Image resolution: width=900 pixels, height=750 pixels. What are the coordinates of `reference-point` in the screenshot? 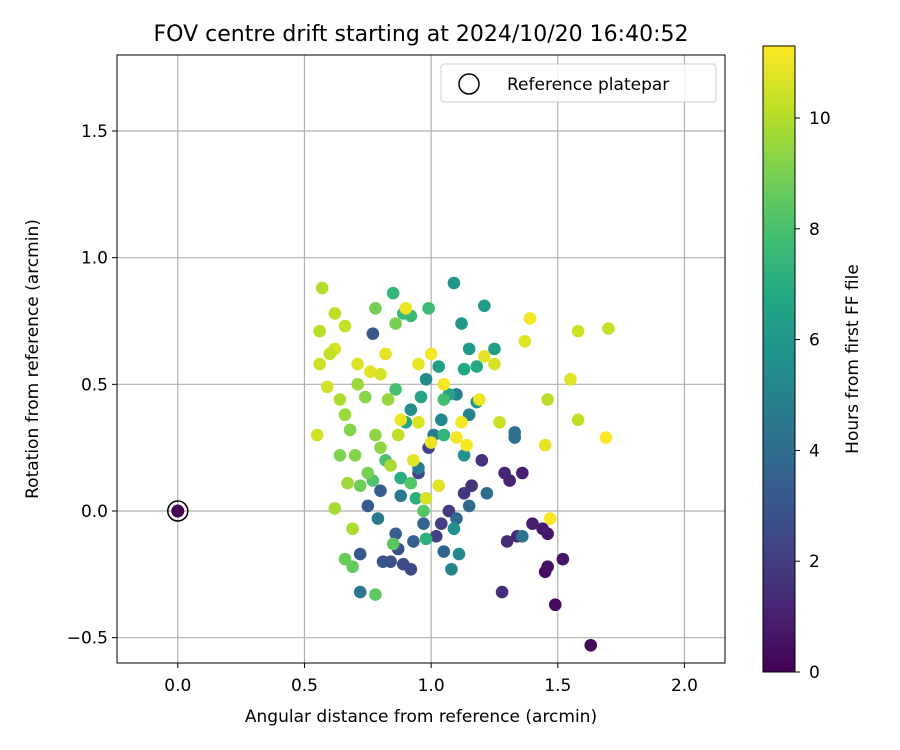 It's located at (178, 511).